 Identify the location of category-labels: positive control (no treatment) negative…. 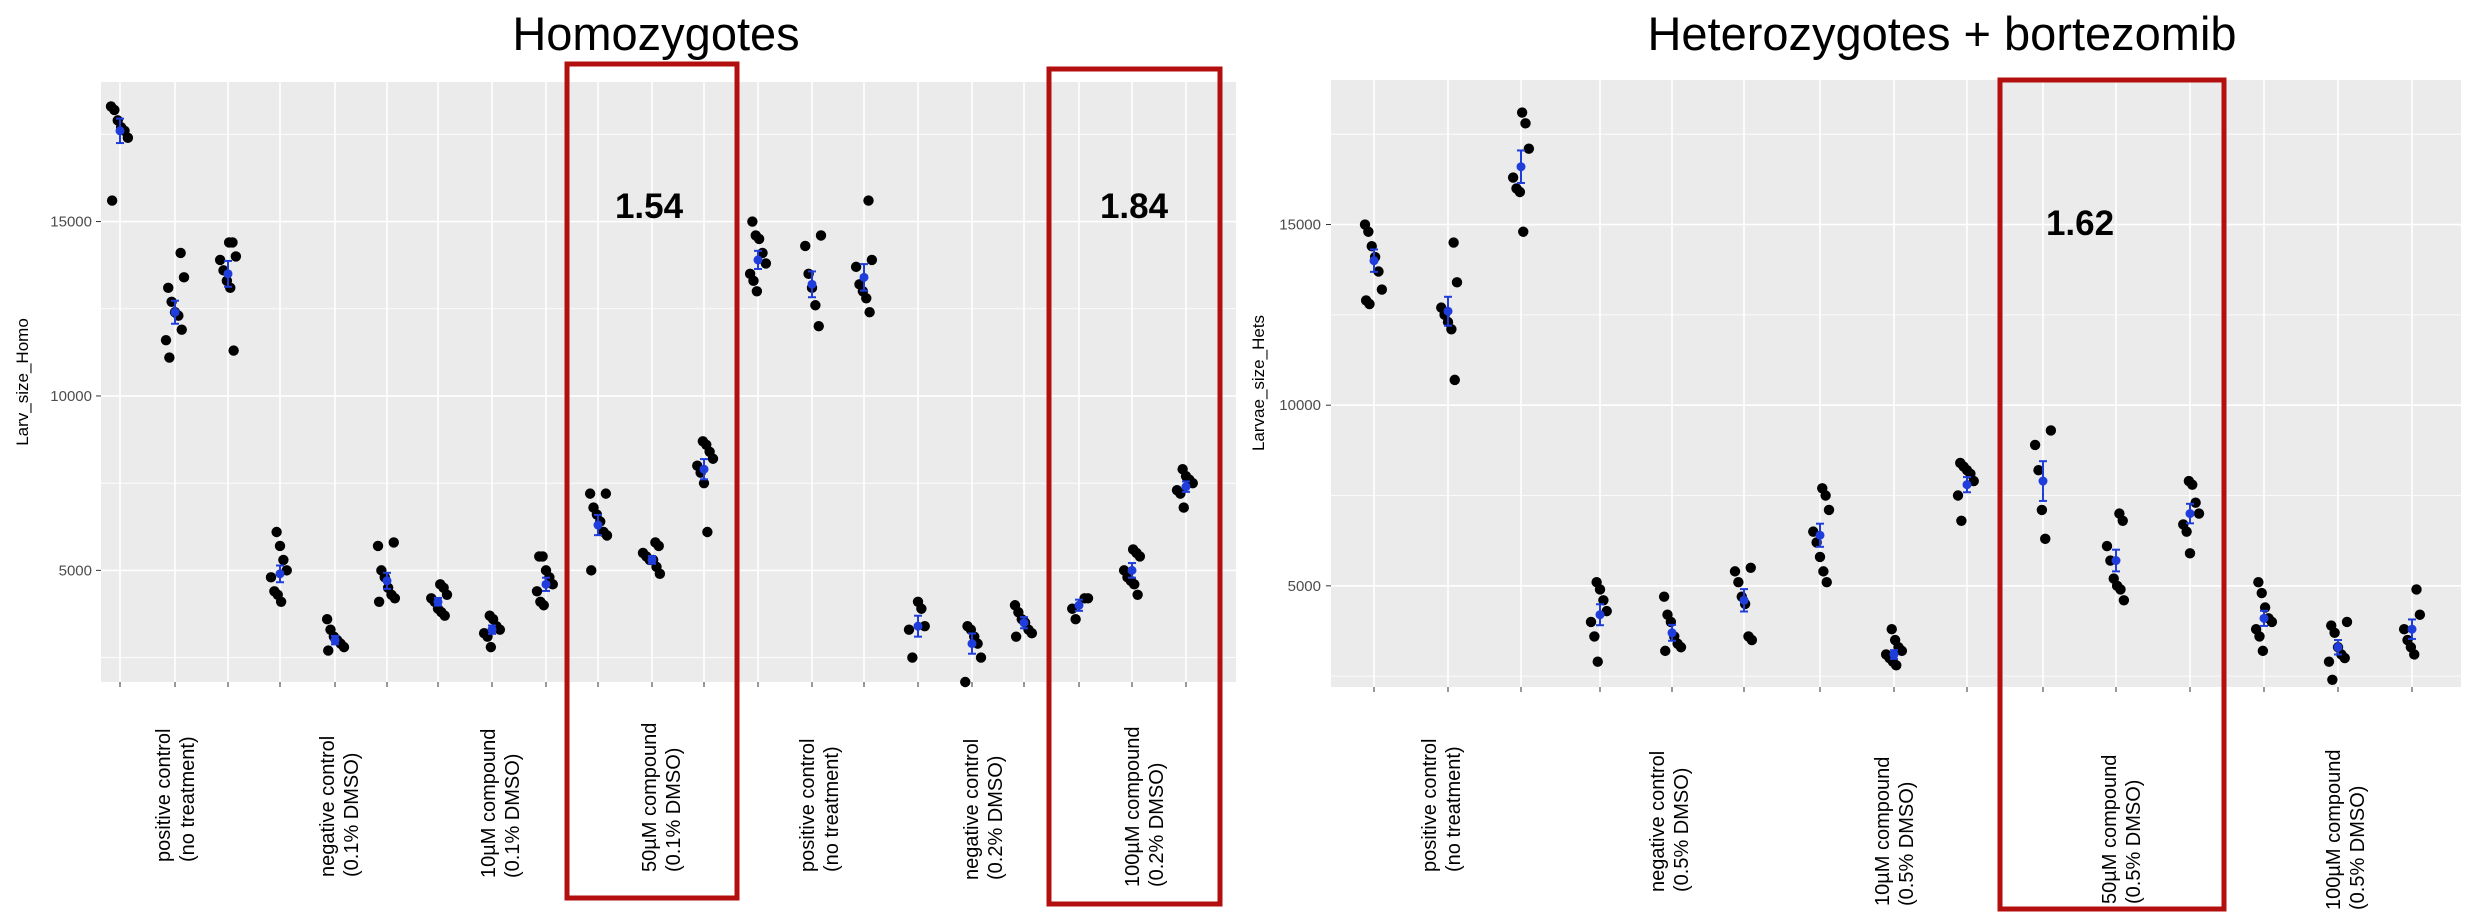
(1894, 824).